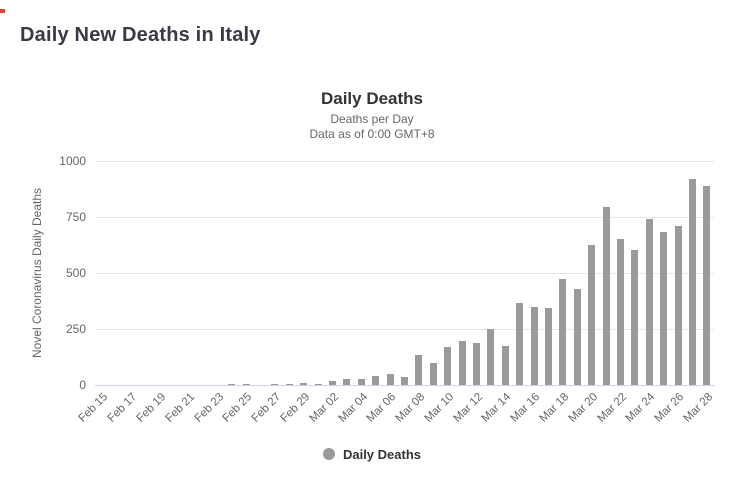  Describe the element at coordinates (237, 408) in the screenshot. I see `x-tick-label: Feb 25` at that location.